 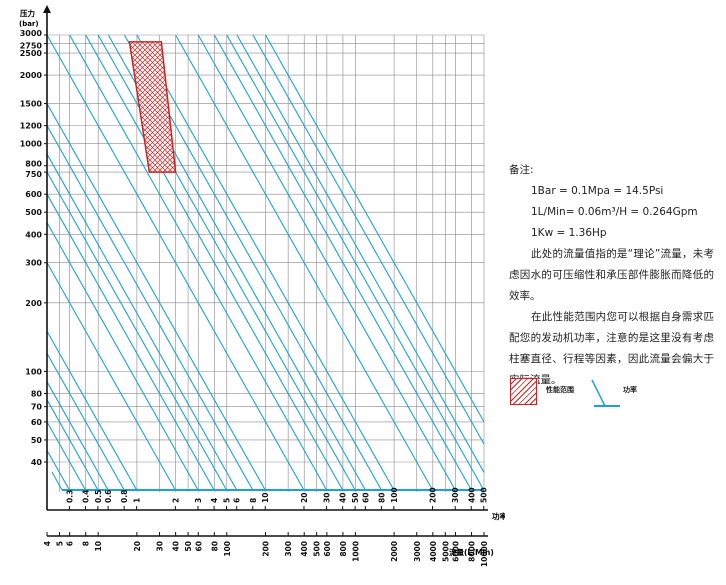 I want to click on flow-axis-title: 流量(L/Min), so click(x=471, y=552).